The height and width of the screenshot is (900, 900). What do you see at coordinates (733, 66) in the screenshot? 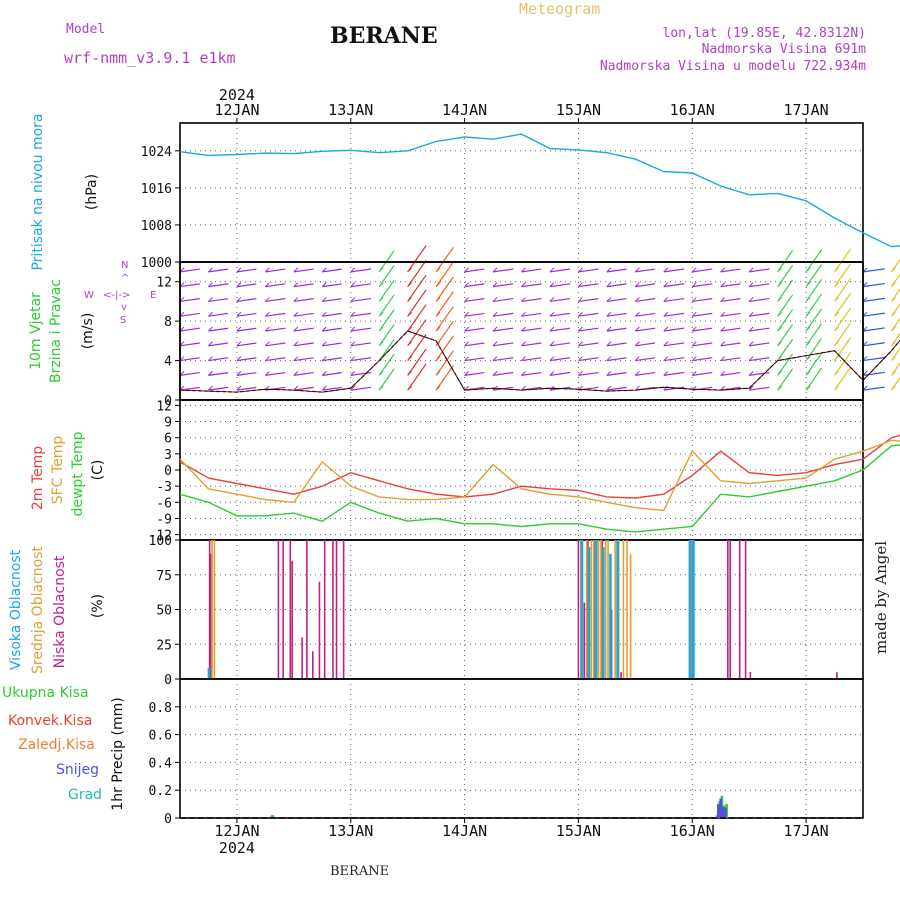
I see `model-elevation-label: Nadmorska Visina u modelu 722.934m` at bounding box center [733, 66].